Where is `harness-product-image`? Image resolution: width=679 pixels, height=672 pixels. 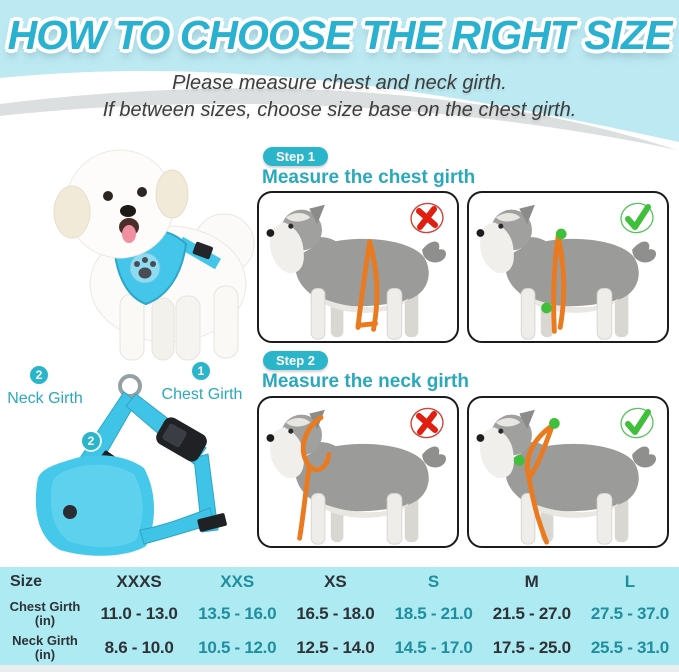 harness-product-image is located at coordinates (131, 465).